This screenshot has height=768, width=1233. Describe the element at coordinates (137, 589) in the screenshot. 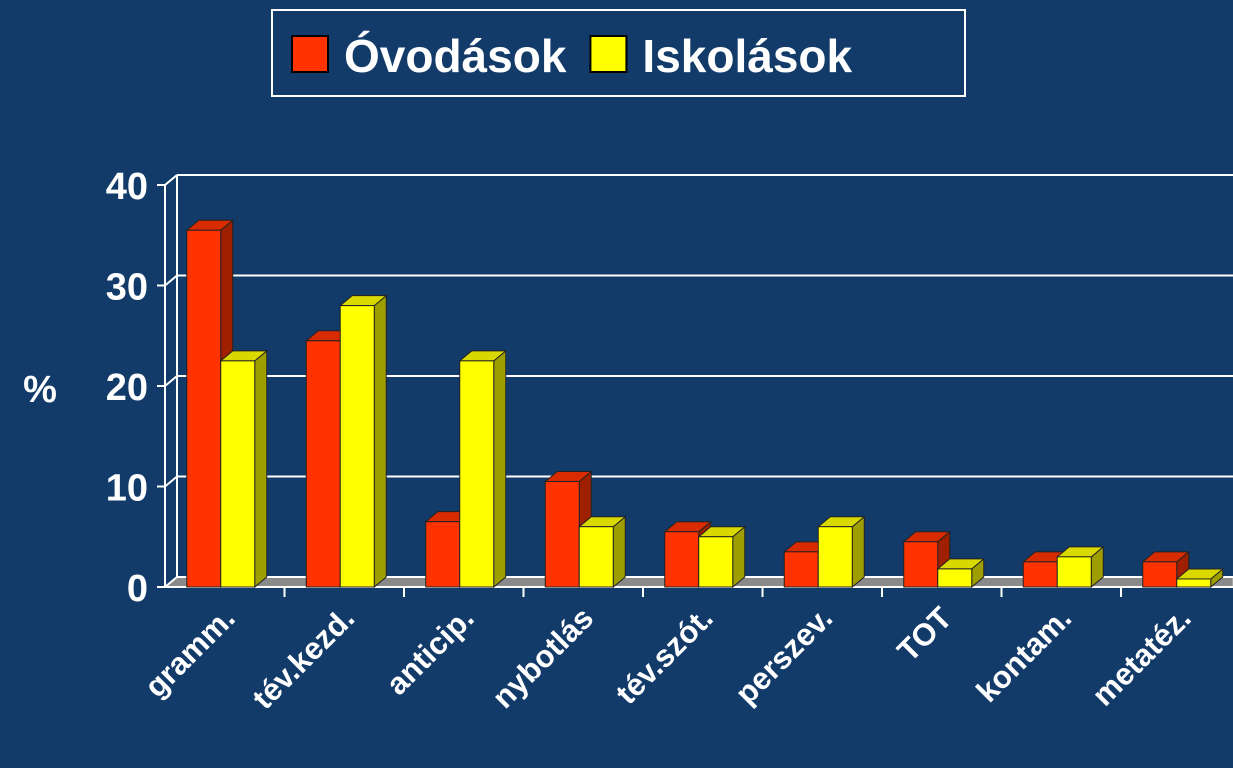

I see `y-tick-label: 0` at that location.